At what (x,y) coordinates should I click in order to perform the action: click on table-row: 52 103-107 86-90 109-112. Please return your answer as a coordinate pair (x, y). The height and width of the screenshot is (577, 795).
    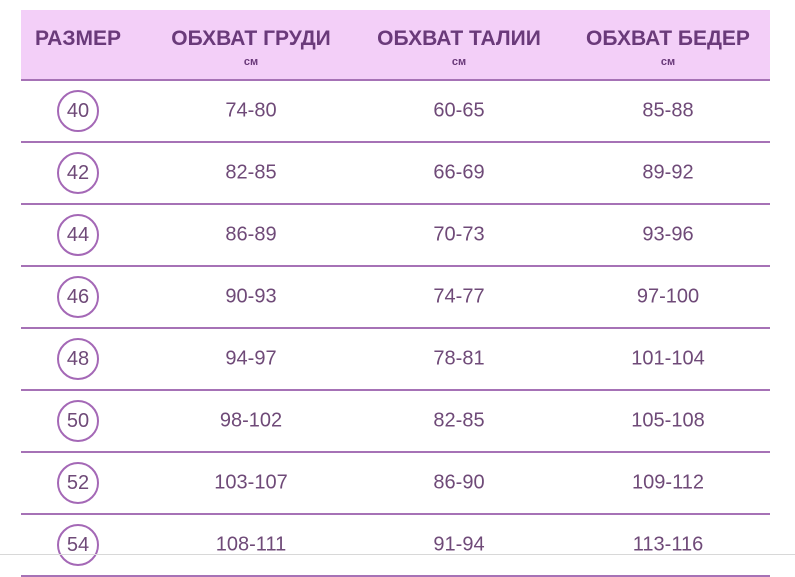
    Looking at the image, I should click on (395, 484).